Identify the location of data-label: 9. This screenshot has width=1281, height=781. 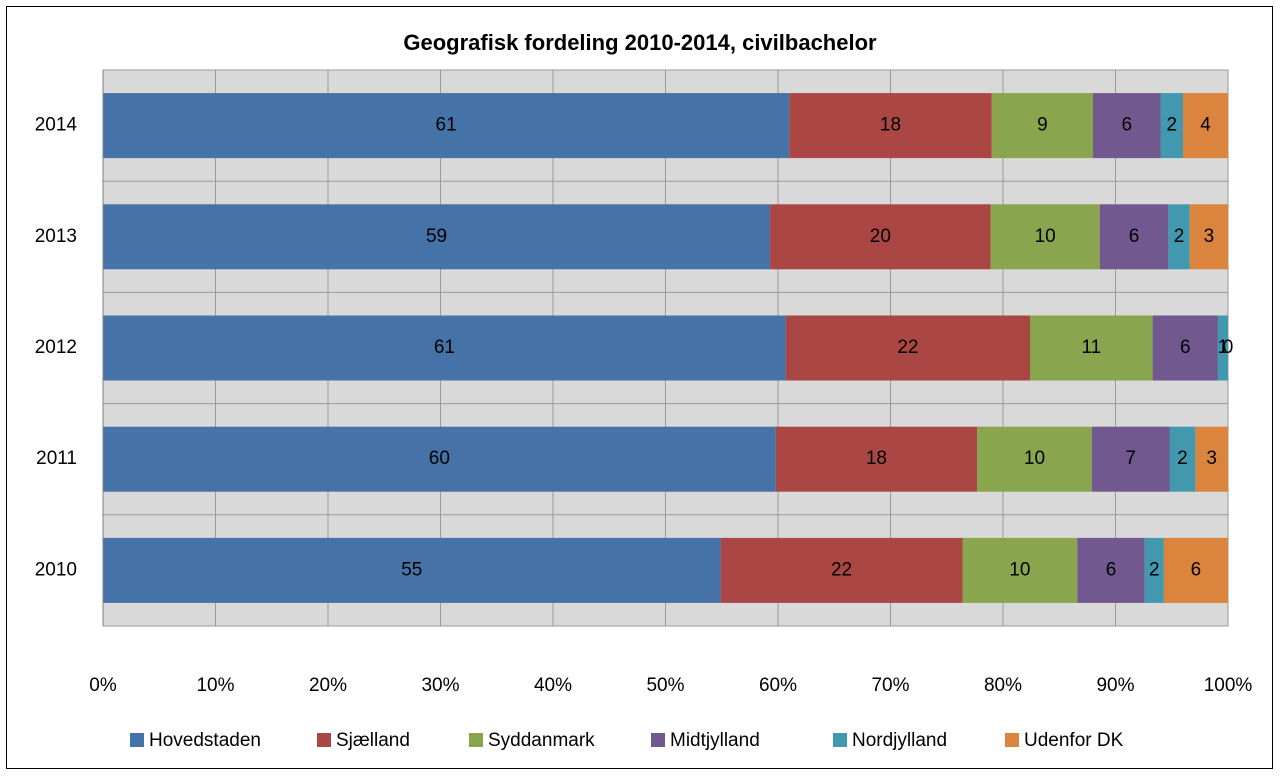
(1042, 125).